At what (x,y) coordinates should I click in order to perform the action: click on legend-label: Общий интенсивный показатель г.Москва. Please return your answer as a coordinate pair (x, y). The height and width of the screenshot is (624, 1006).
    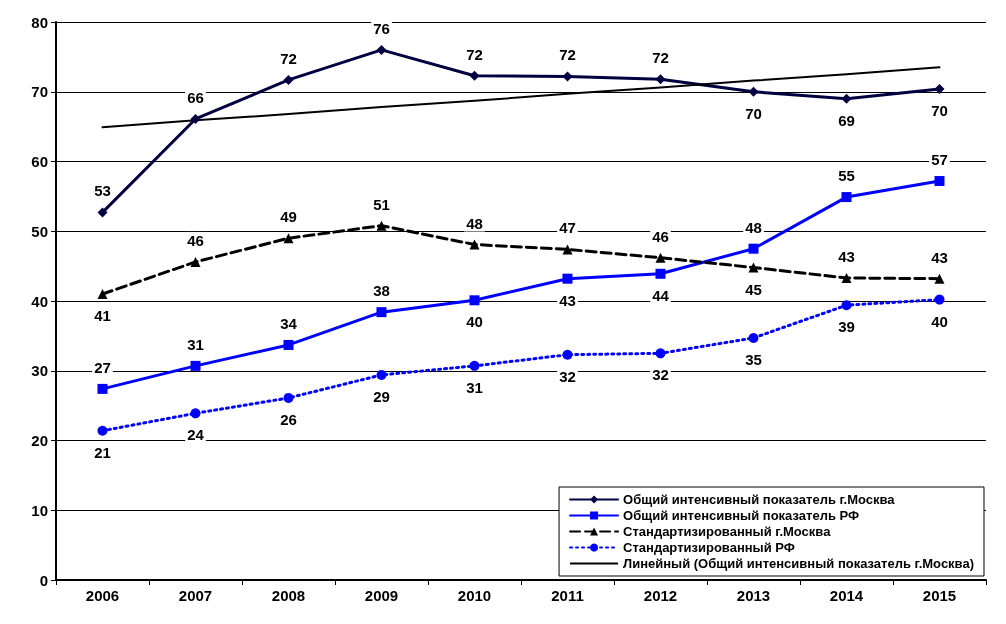
    Looking at the image, I should click on (759, 499).